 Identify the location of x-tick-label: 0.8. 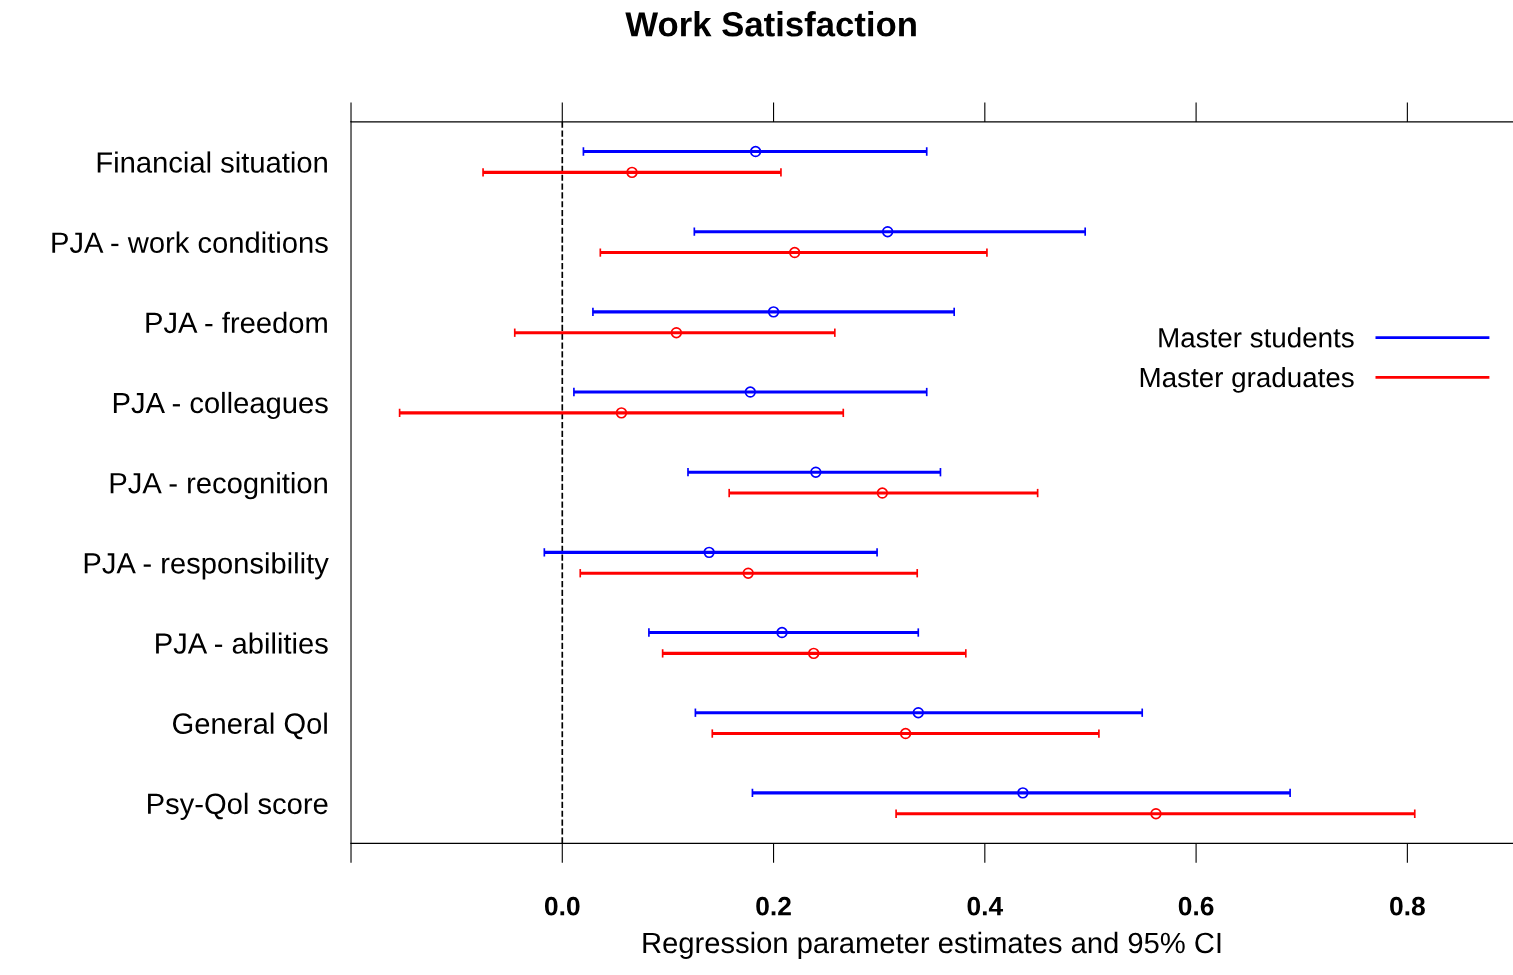
(1407, 906).